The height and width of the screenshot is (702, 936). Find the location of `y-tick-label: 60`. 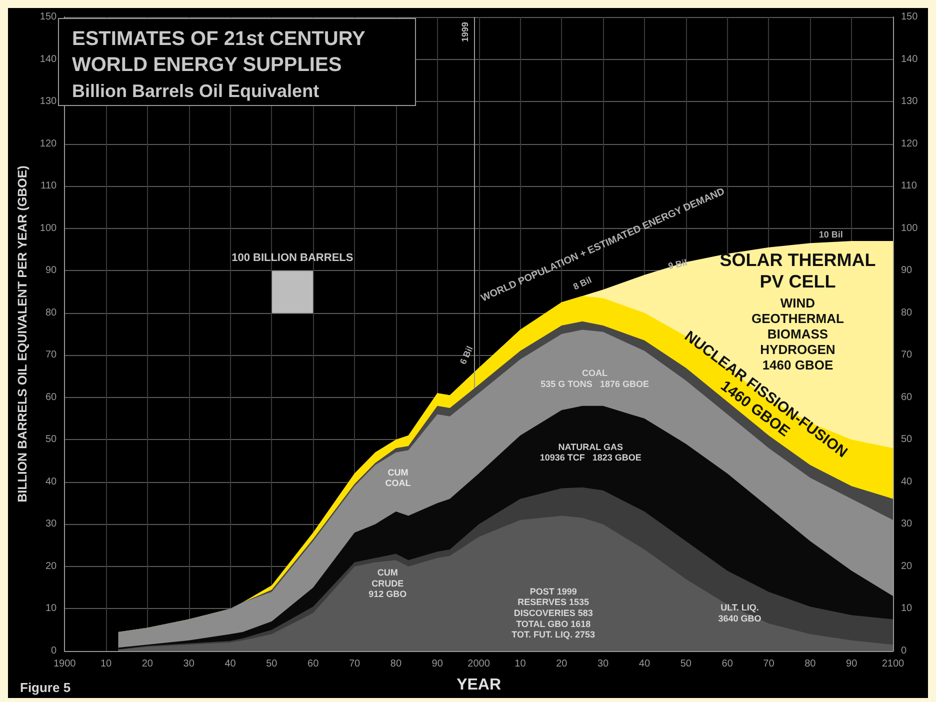

y-tick-label: 60 is located at coordinates (51, 397).